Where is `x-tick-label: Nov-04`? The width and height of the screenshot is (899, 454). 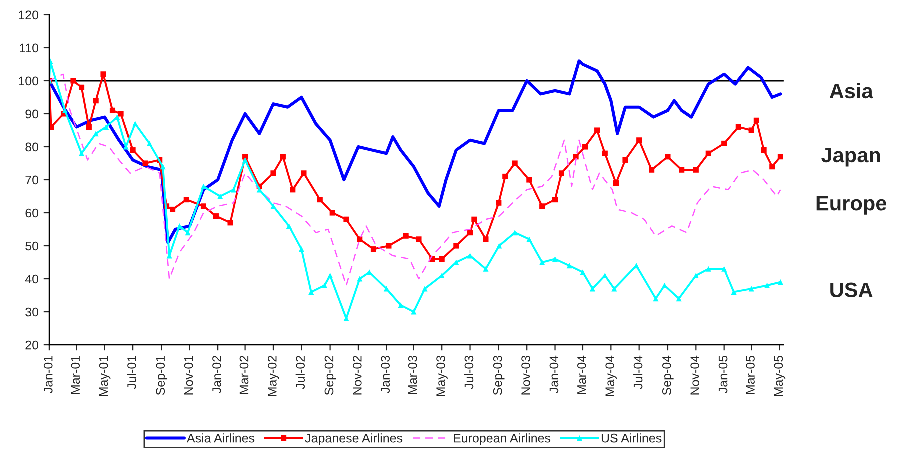 x-tick-label: Nov-04 is located at coordinates (695, 375).